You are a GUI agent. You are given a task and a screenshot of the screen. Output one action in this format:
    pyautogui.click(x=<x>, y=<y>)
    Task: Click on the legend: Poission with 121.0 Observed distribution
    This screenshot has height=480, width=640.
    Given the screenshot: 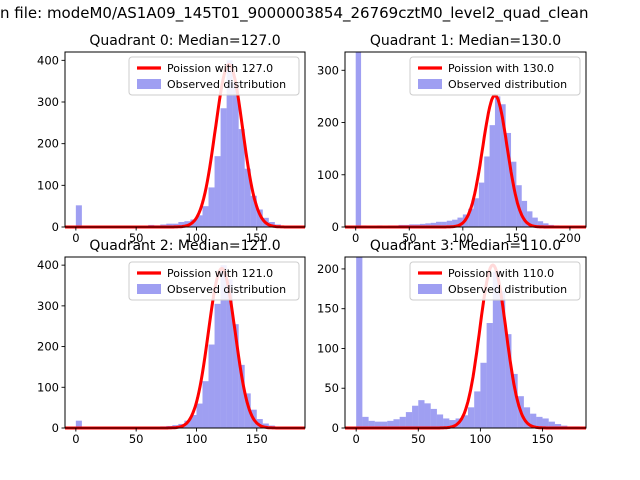 What is the action you would take?
    pyautogui.click(x=214, y=281)
    